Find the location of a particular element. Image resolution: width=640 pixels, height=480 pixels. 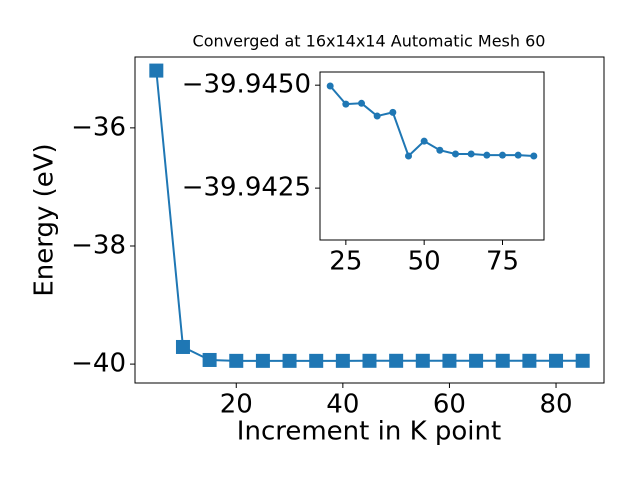

x-tick-label: 40 is located at coordinates (342, 405).